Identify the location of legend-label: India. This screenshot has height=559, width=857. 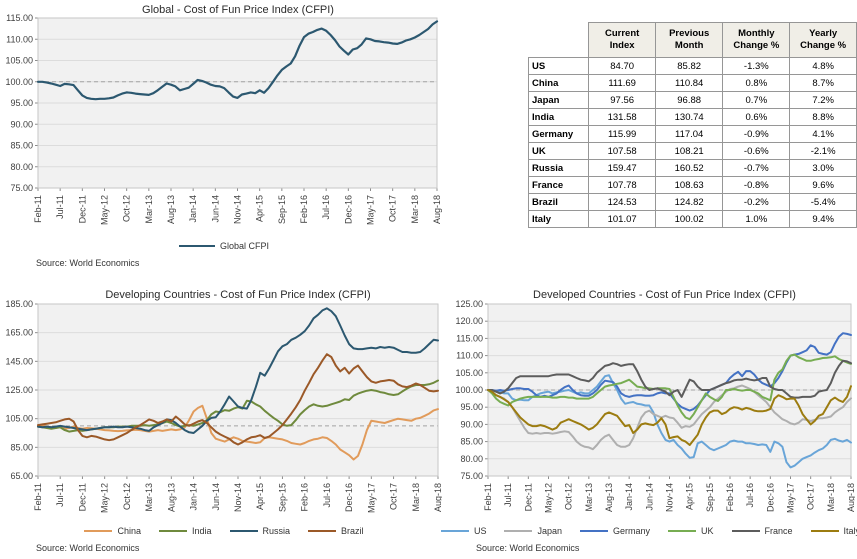
(201, 531).